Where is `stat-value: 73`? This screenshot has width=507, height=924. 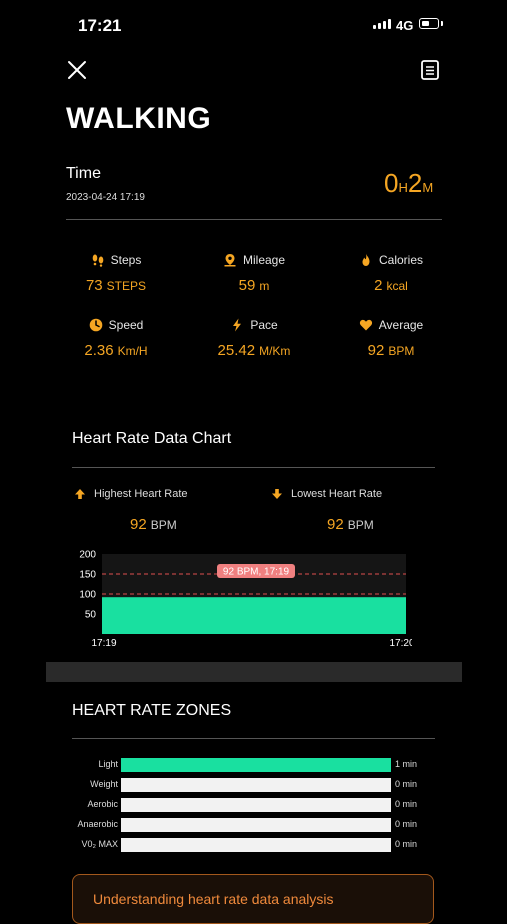
stat-value: 73 is located at coordinates (94, 285).